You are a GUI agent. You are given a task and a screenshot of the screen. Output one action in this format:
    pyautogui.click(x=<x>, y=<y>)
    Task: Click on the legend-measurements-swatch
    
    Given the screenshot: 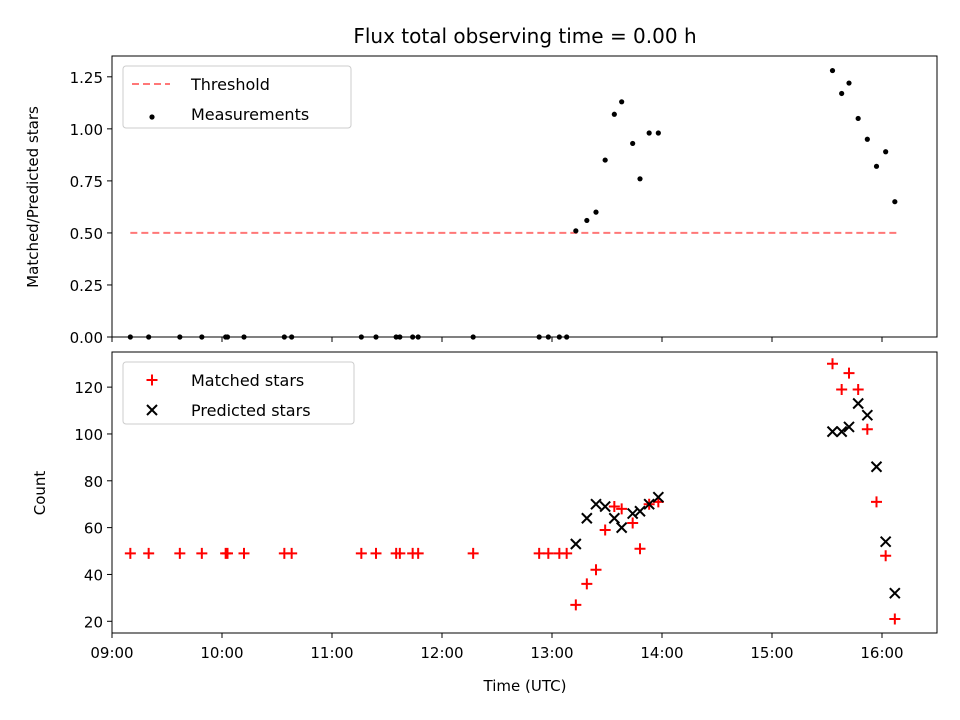 What is the action you would take?
    pyautogui.click(x=152, y=117)
    